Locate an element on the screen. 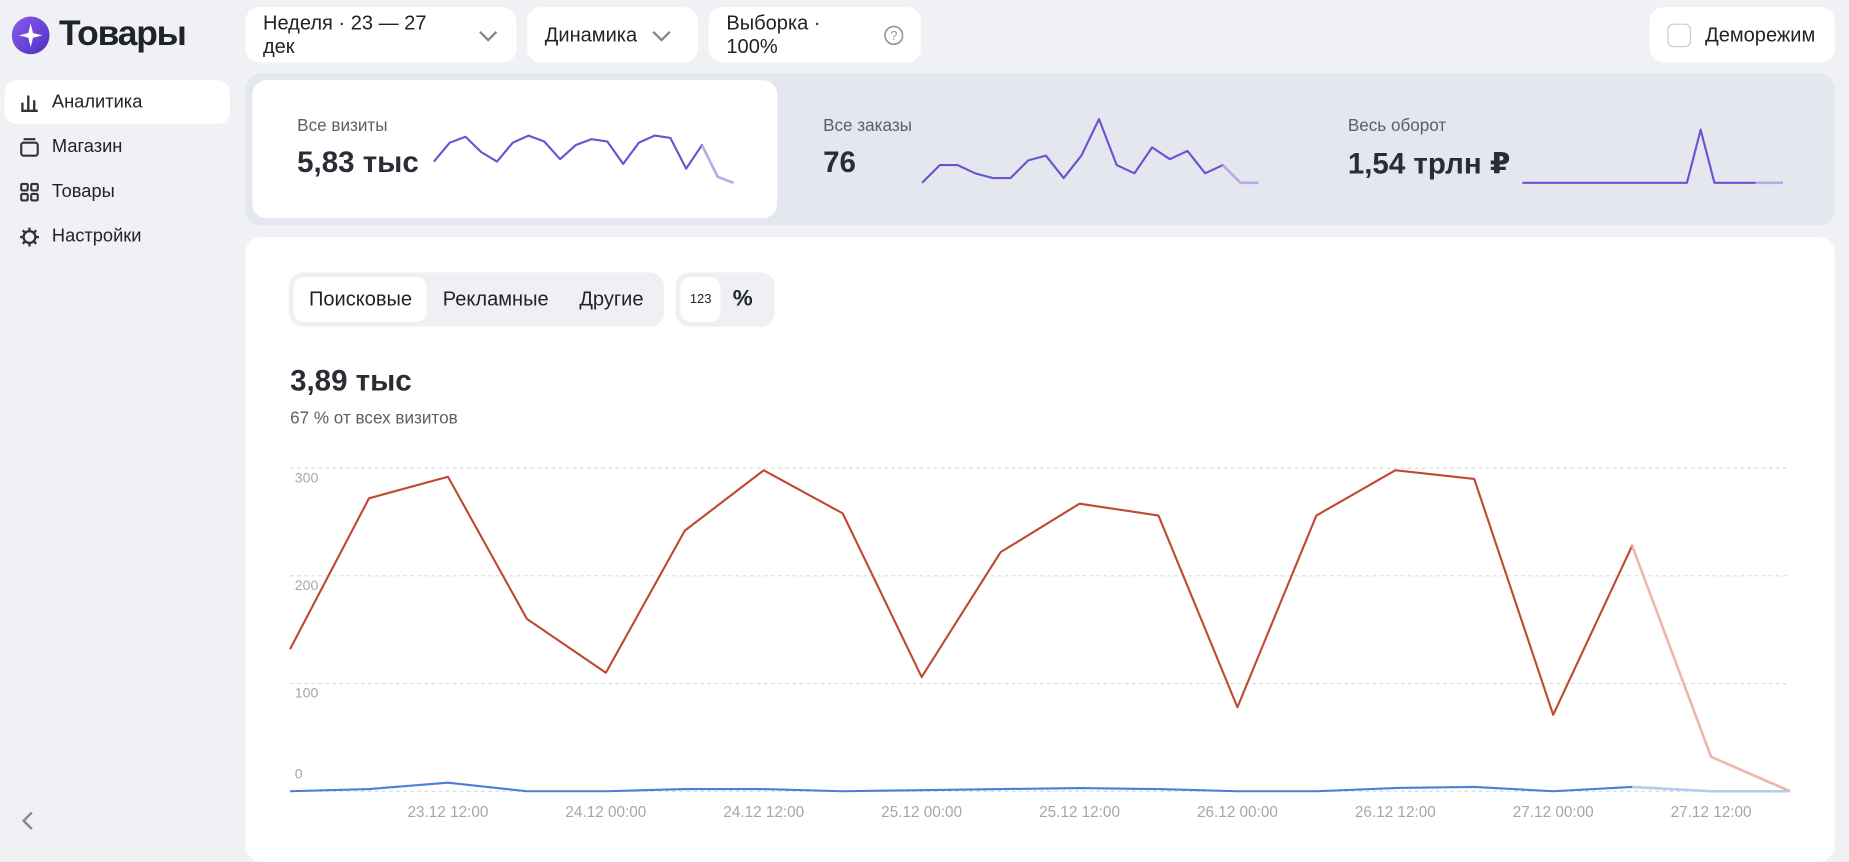  collapse-button is located at coordinates (28, 820).